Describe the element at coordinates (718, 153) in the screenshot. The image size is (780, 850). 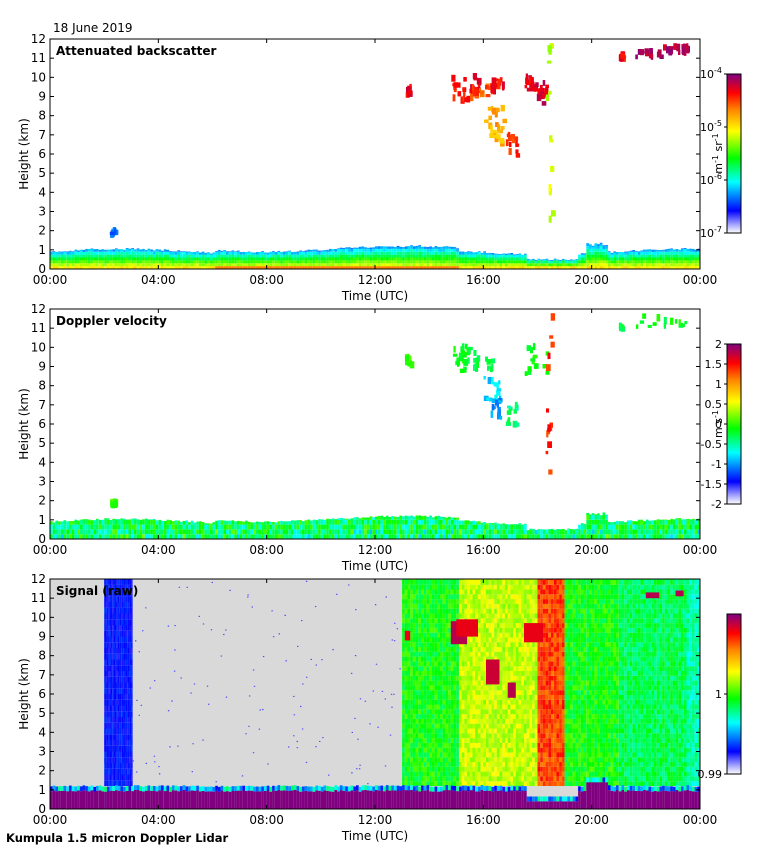
I see `colorbar-unit-label: m-1 sr-1` at that location.